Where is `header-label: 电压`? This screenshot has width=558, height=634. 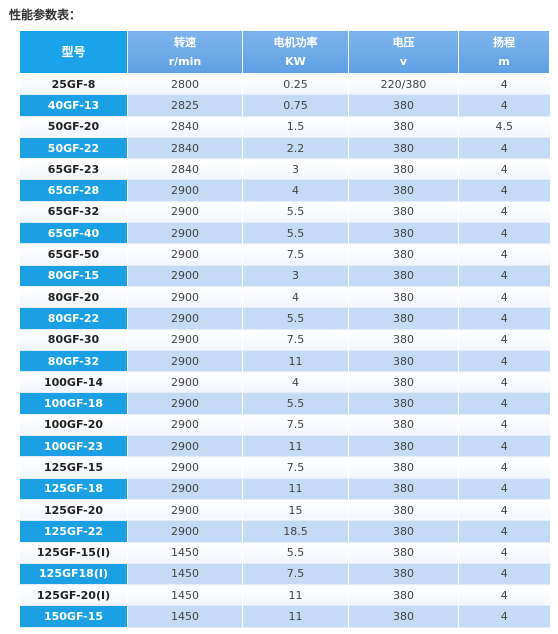
header-label: 电压 is located at coordinates (403, 42).